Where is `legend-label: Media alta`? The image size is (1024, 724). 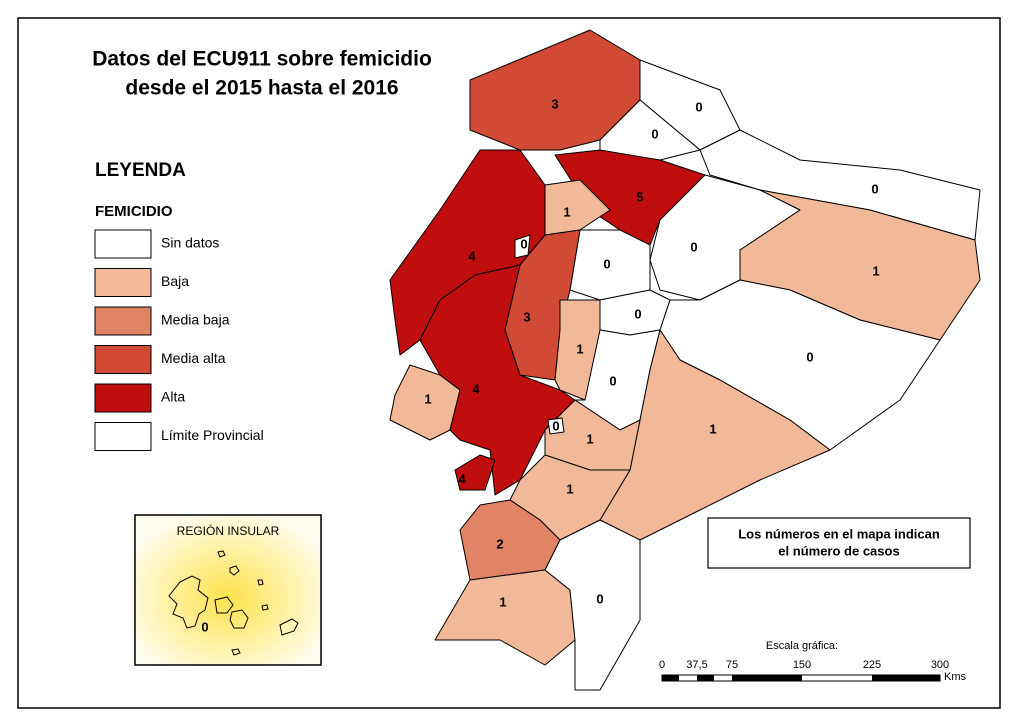 legend-label: Media alta is located at coordinates (193, 358).